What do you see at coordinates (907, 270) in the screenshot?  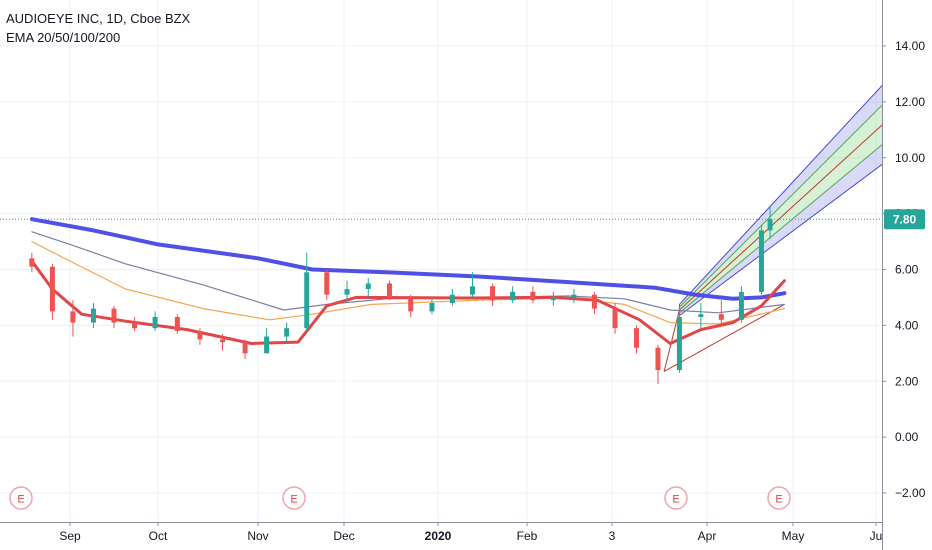 I see `price-tick-label: 6.00` at bounding box center [907, 270].